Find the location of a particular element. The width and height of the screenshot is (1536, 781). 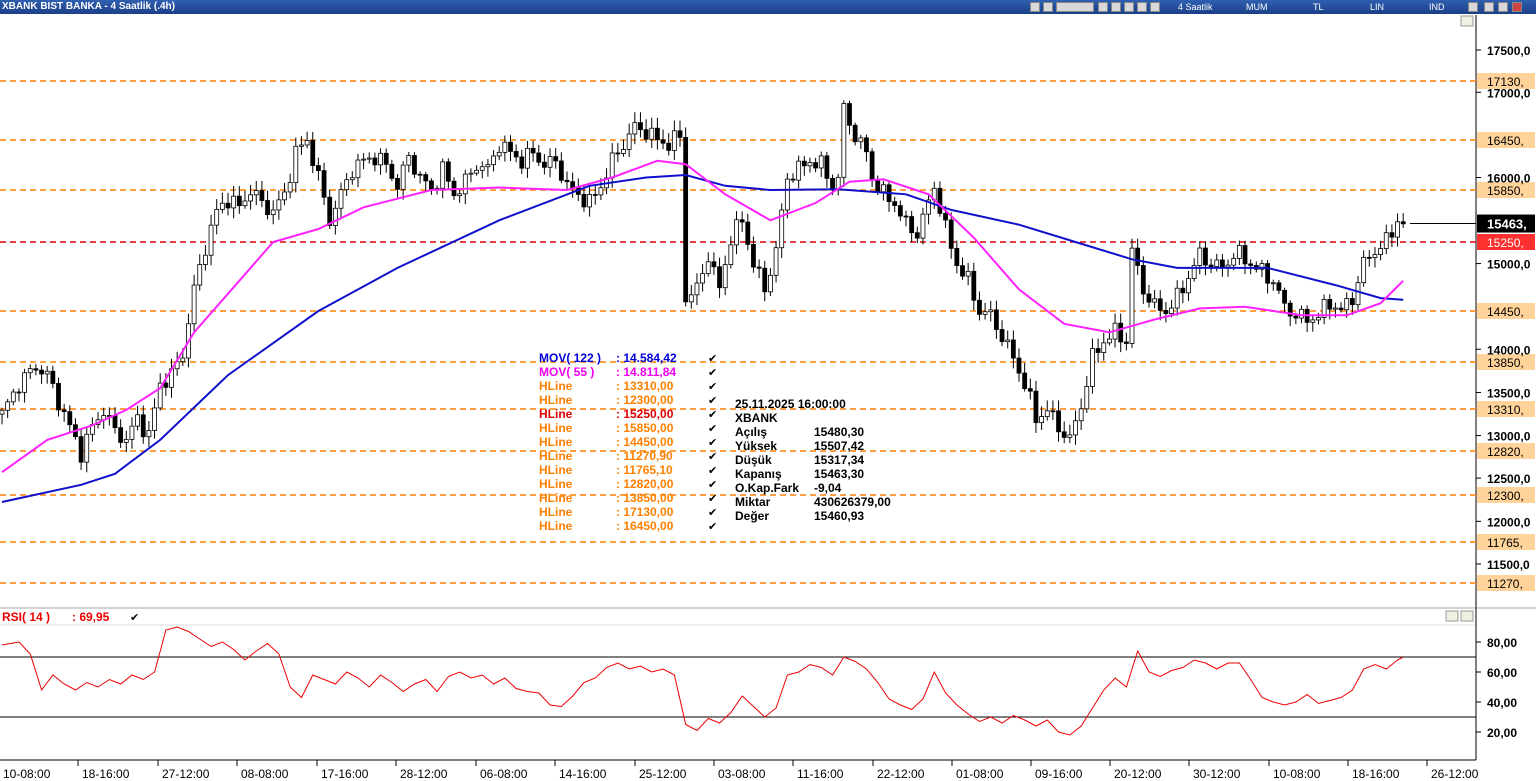

info-value: 15480,30 is located at coordinates (839, 432).